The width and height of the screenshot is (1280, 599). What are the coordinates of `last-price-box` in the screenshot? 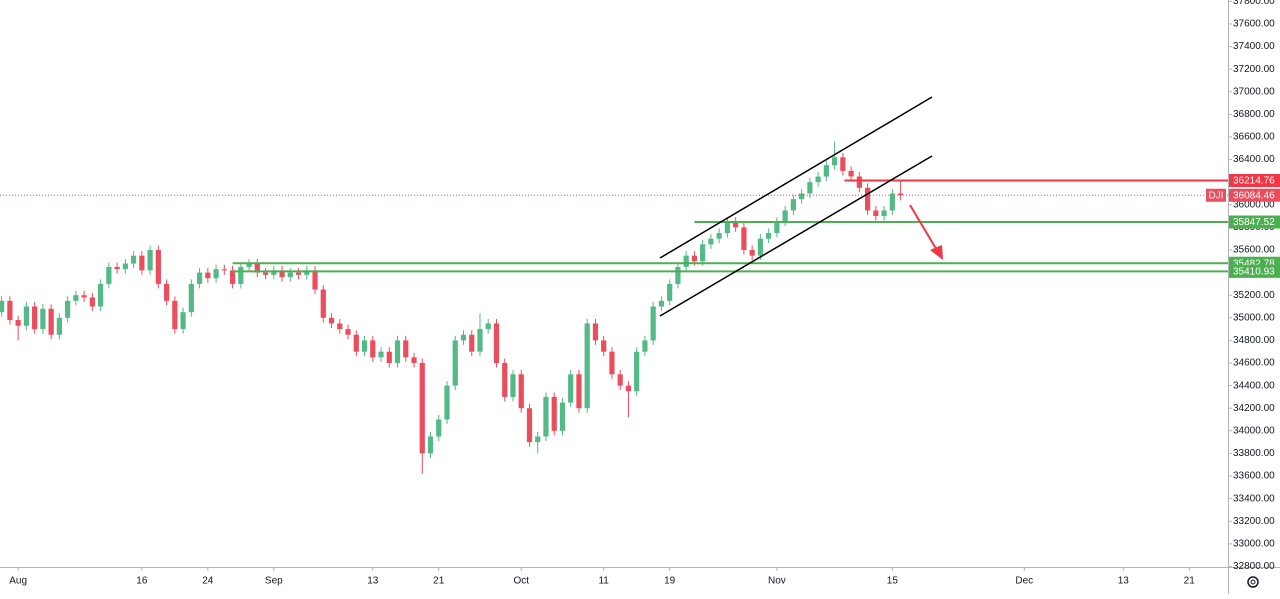 It's located at (1254, 195).